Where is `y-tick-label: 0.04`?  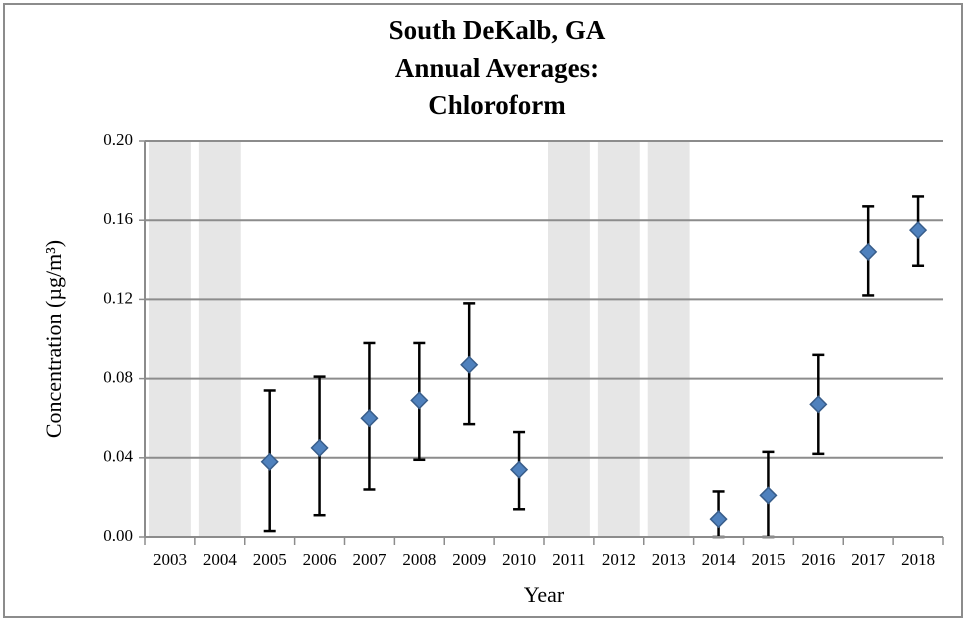 y-tick-label: 0.04 is located at coordinates (118, 456).